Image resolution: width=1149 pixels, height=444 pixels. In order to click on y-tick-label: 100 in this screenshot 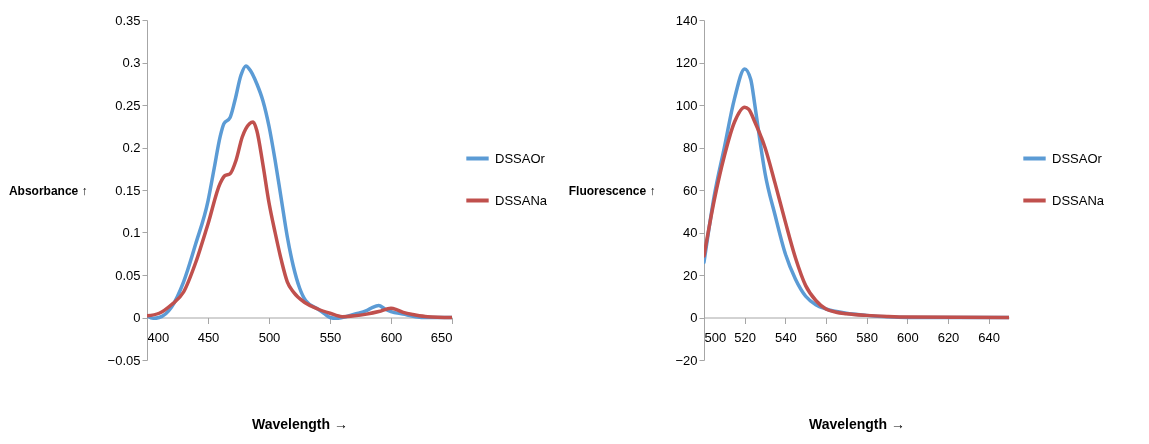, I will do `click(686, 105)`.